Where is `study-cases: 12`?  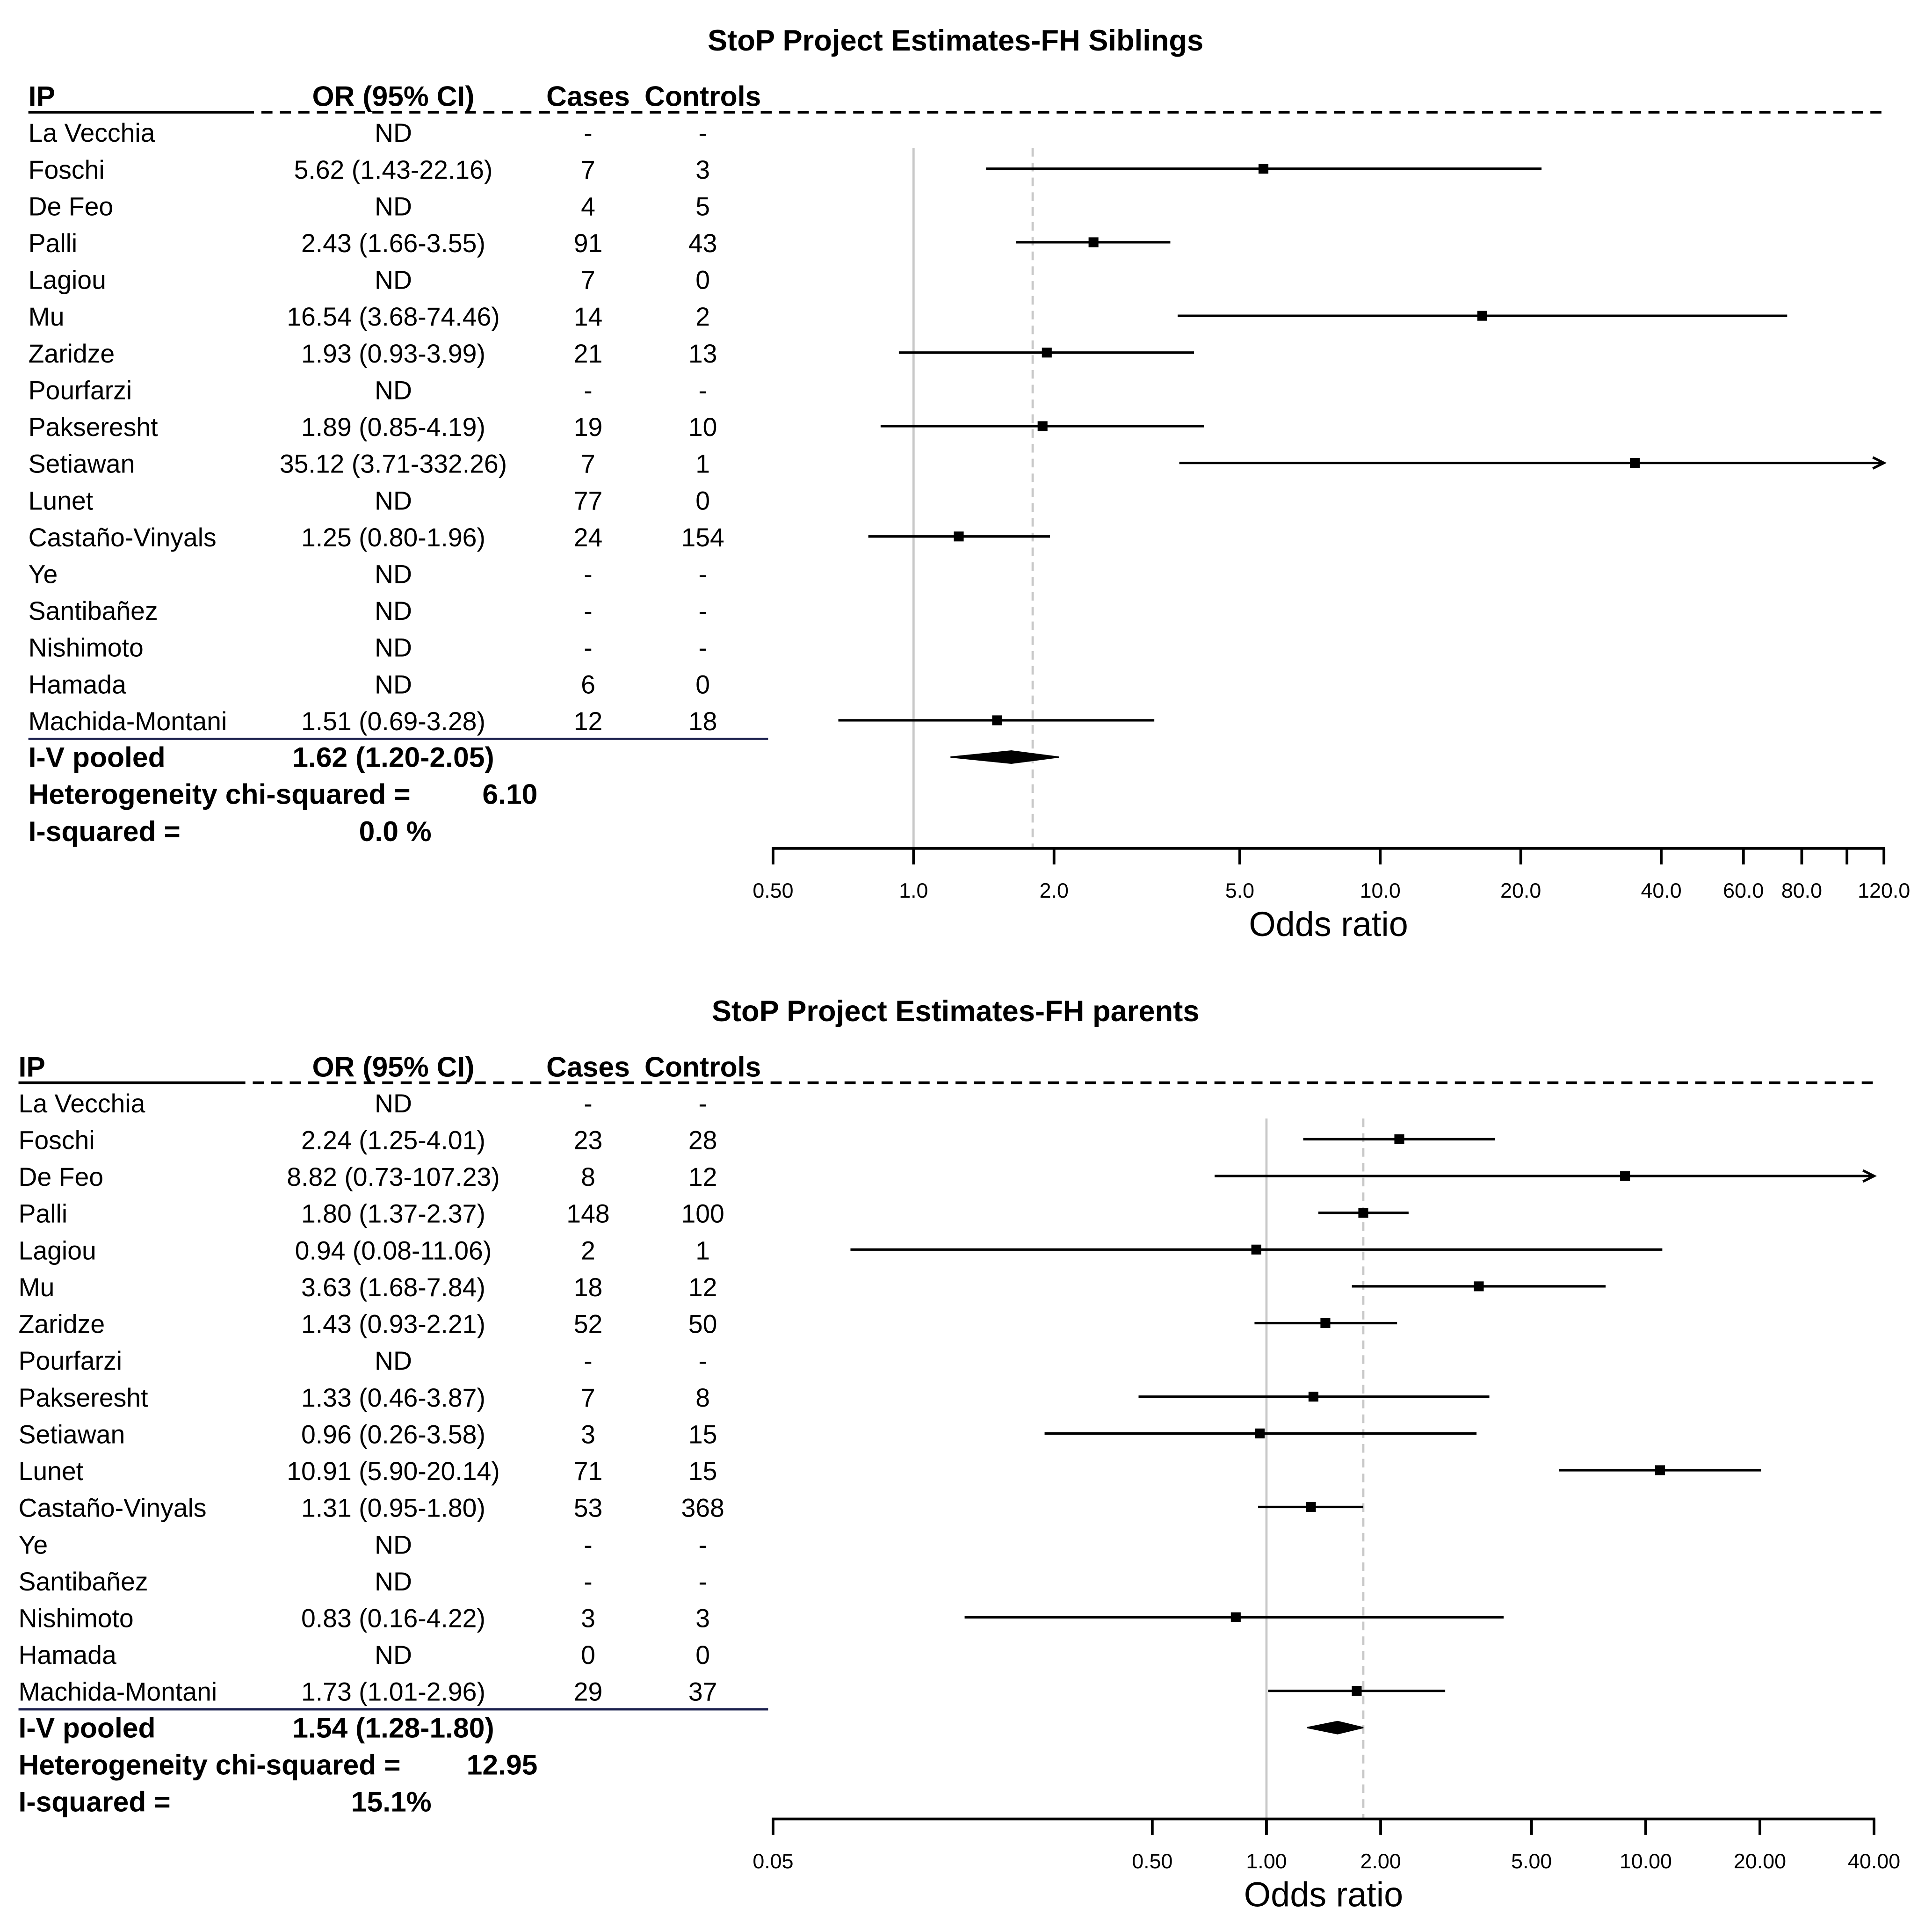 study-cases: 12 is located at coordinates (588, 721).